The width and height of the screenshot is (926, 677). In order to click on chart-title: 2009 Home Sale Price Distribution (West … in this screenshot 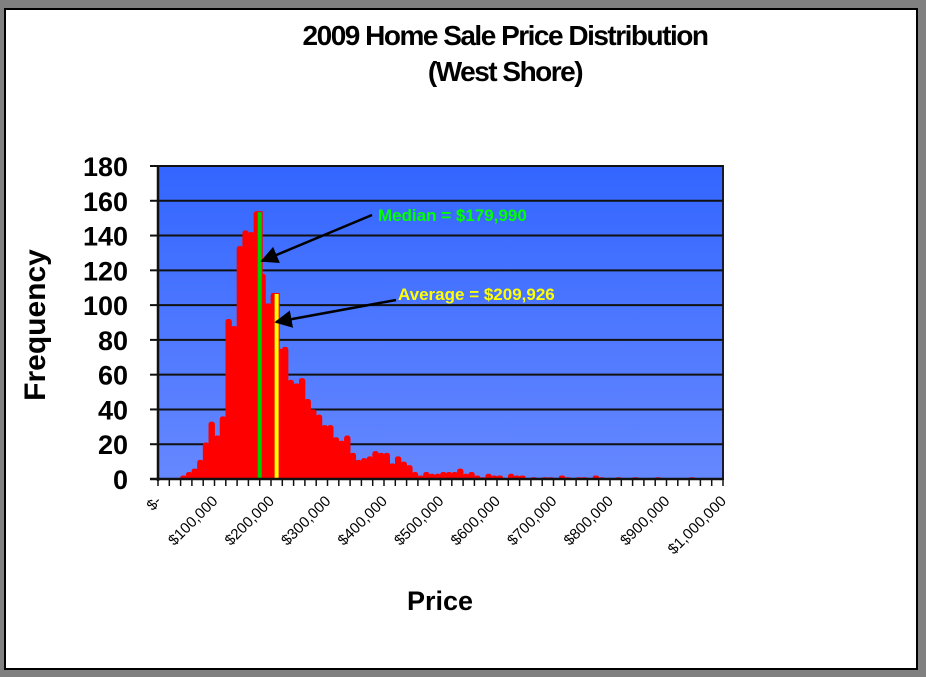, I will do `click(463, 54)`.